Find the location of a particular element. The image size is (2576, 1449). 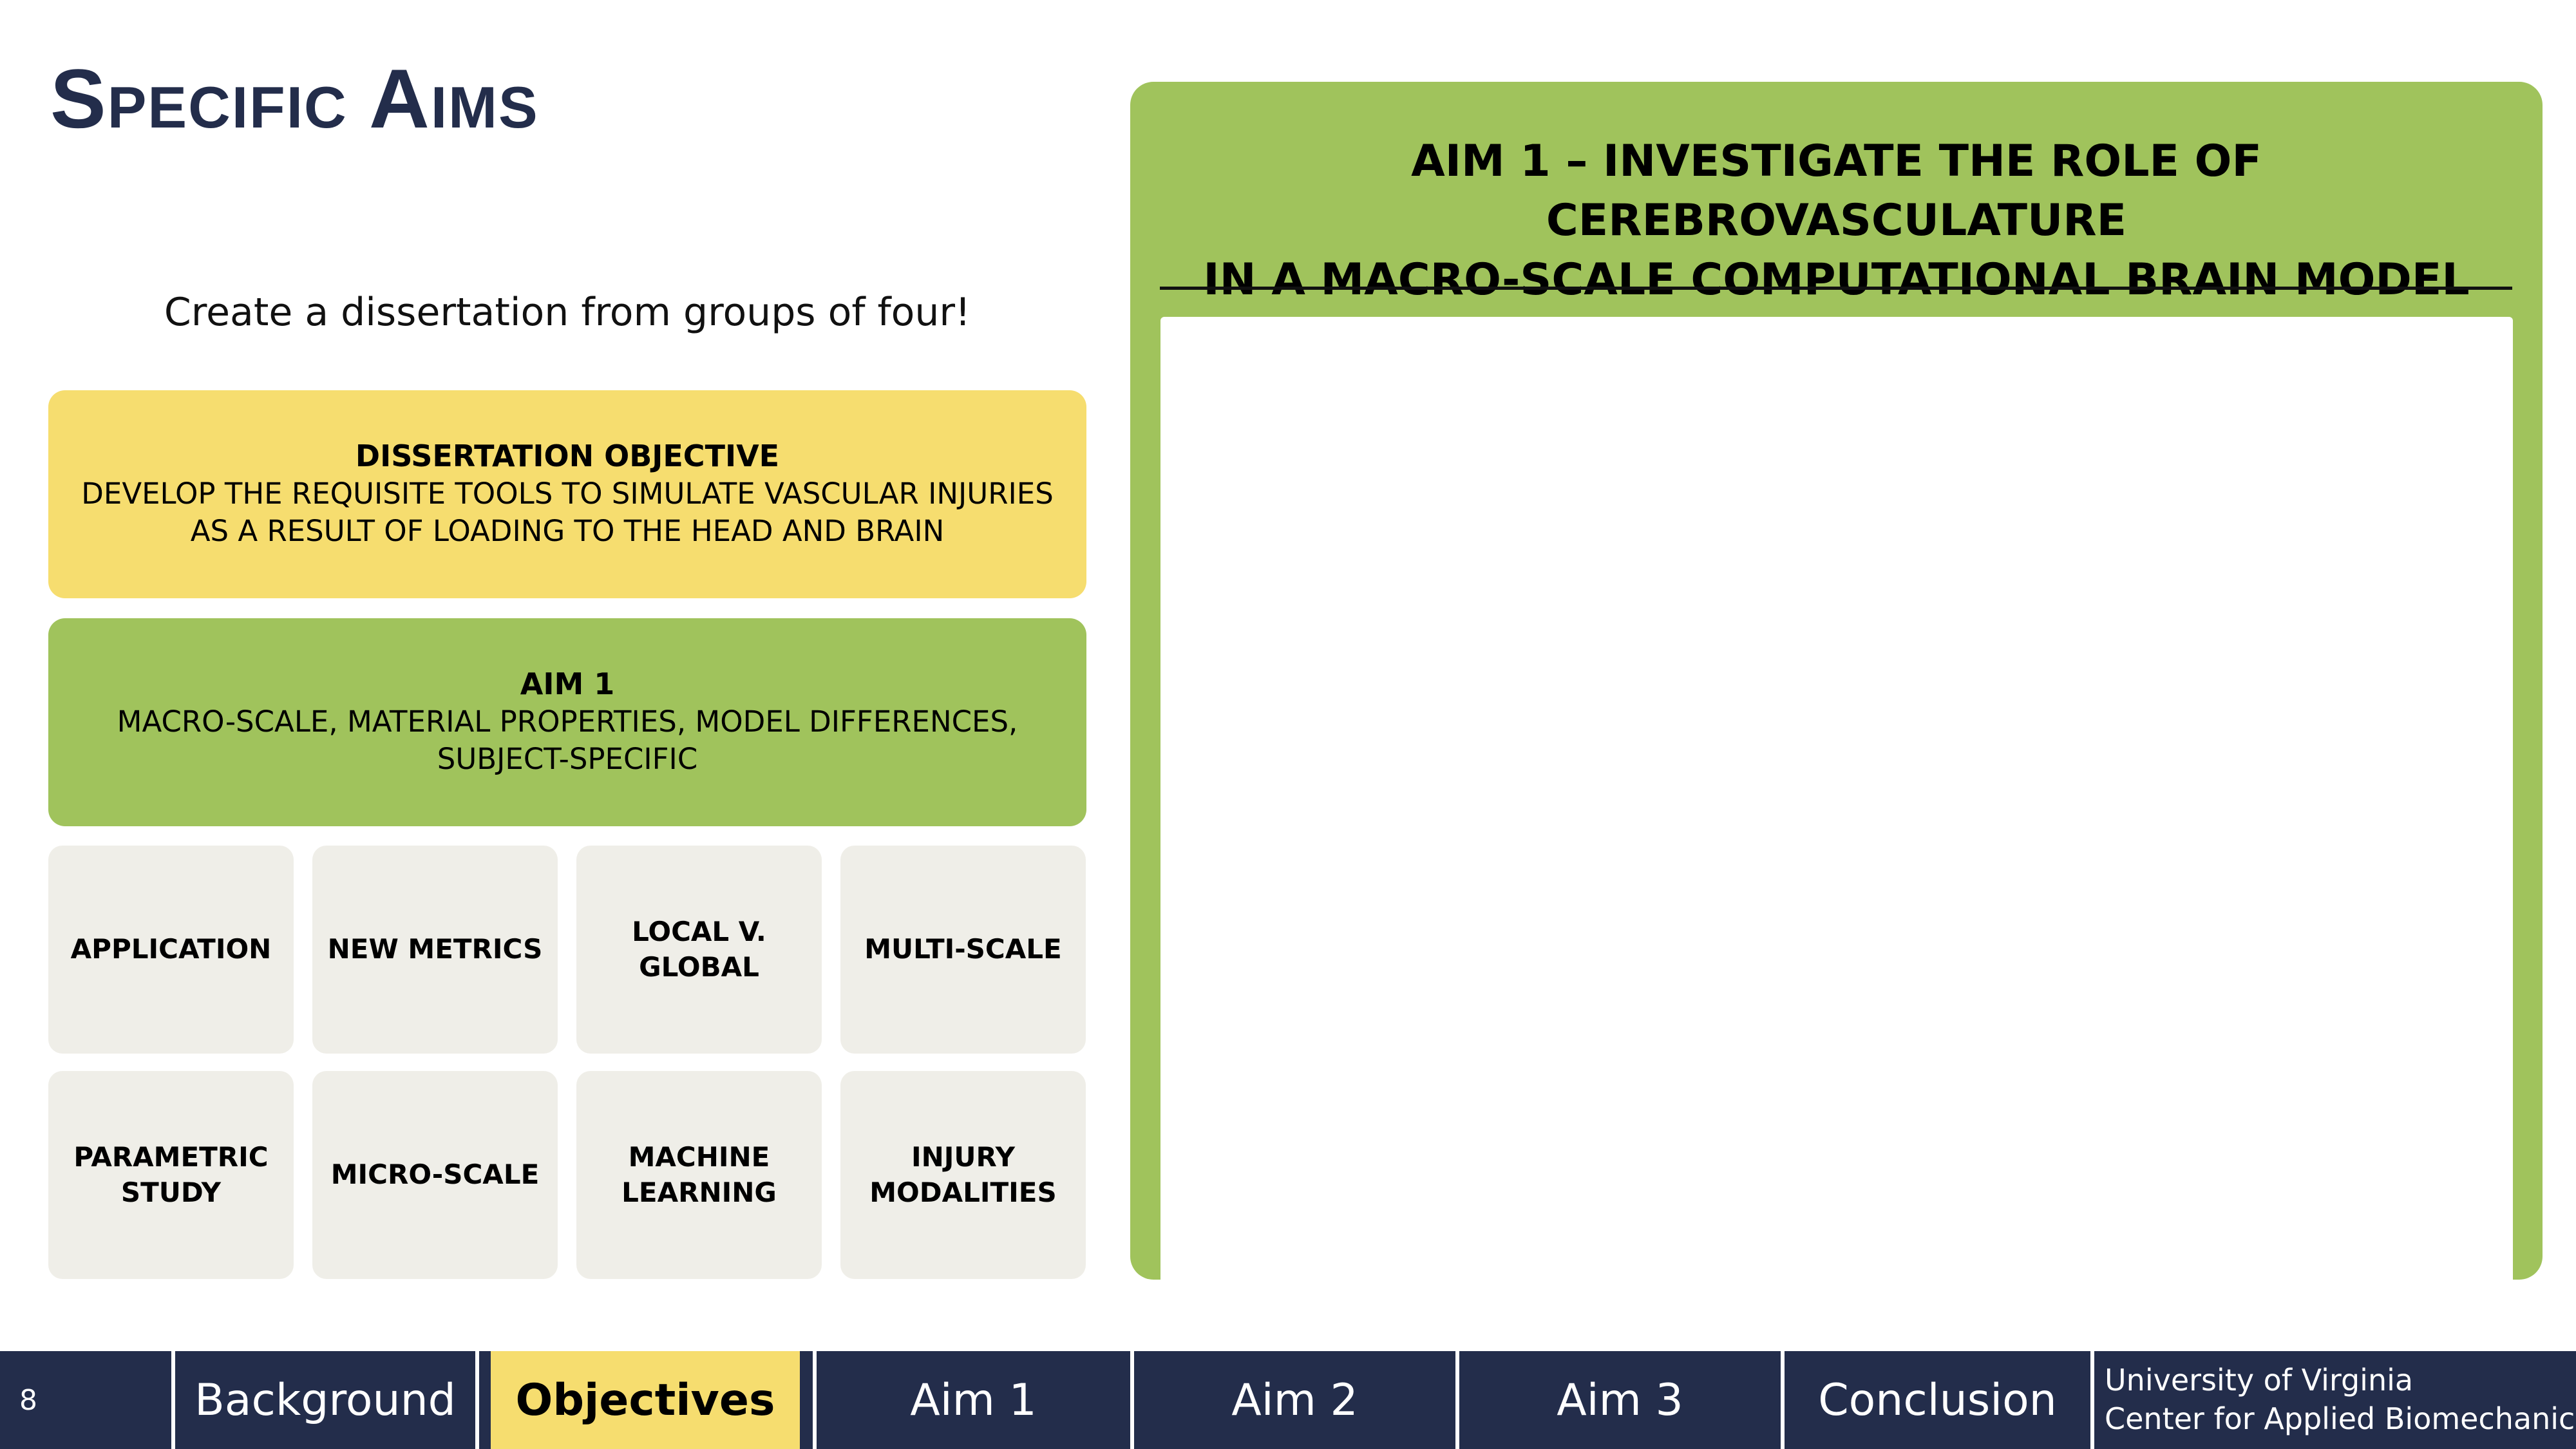

nav-objectives: Objectives is located at coordinates (645, 1400).